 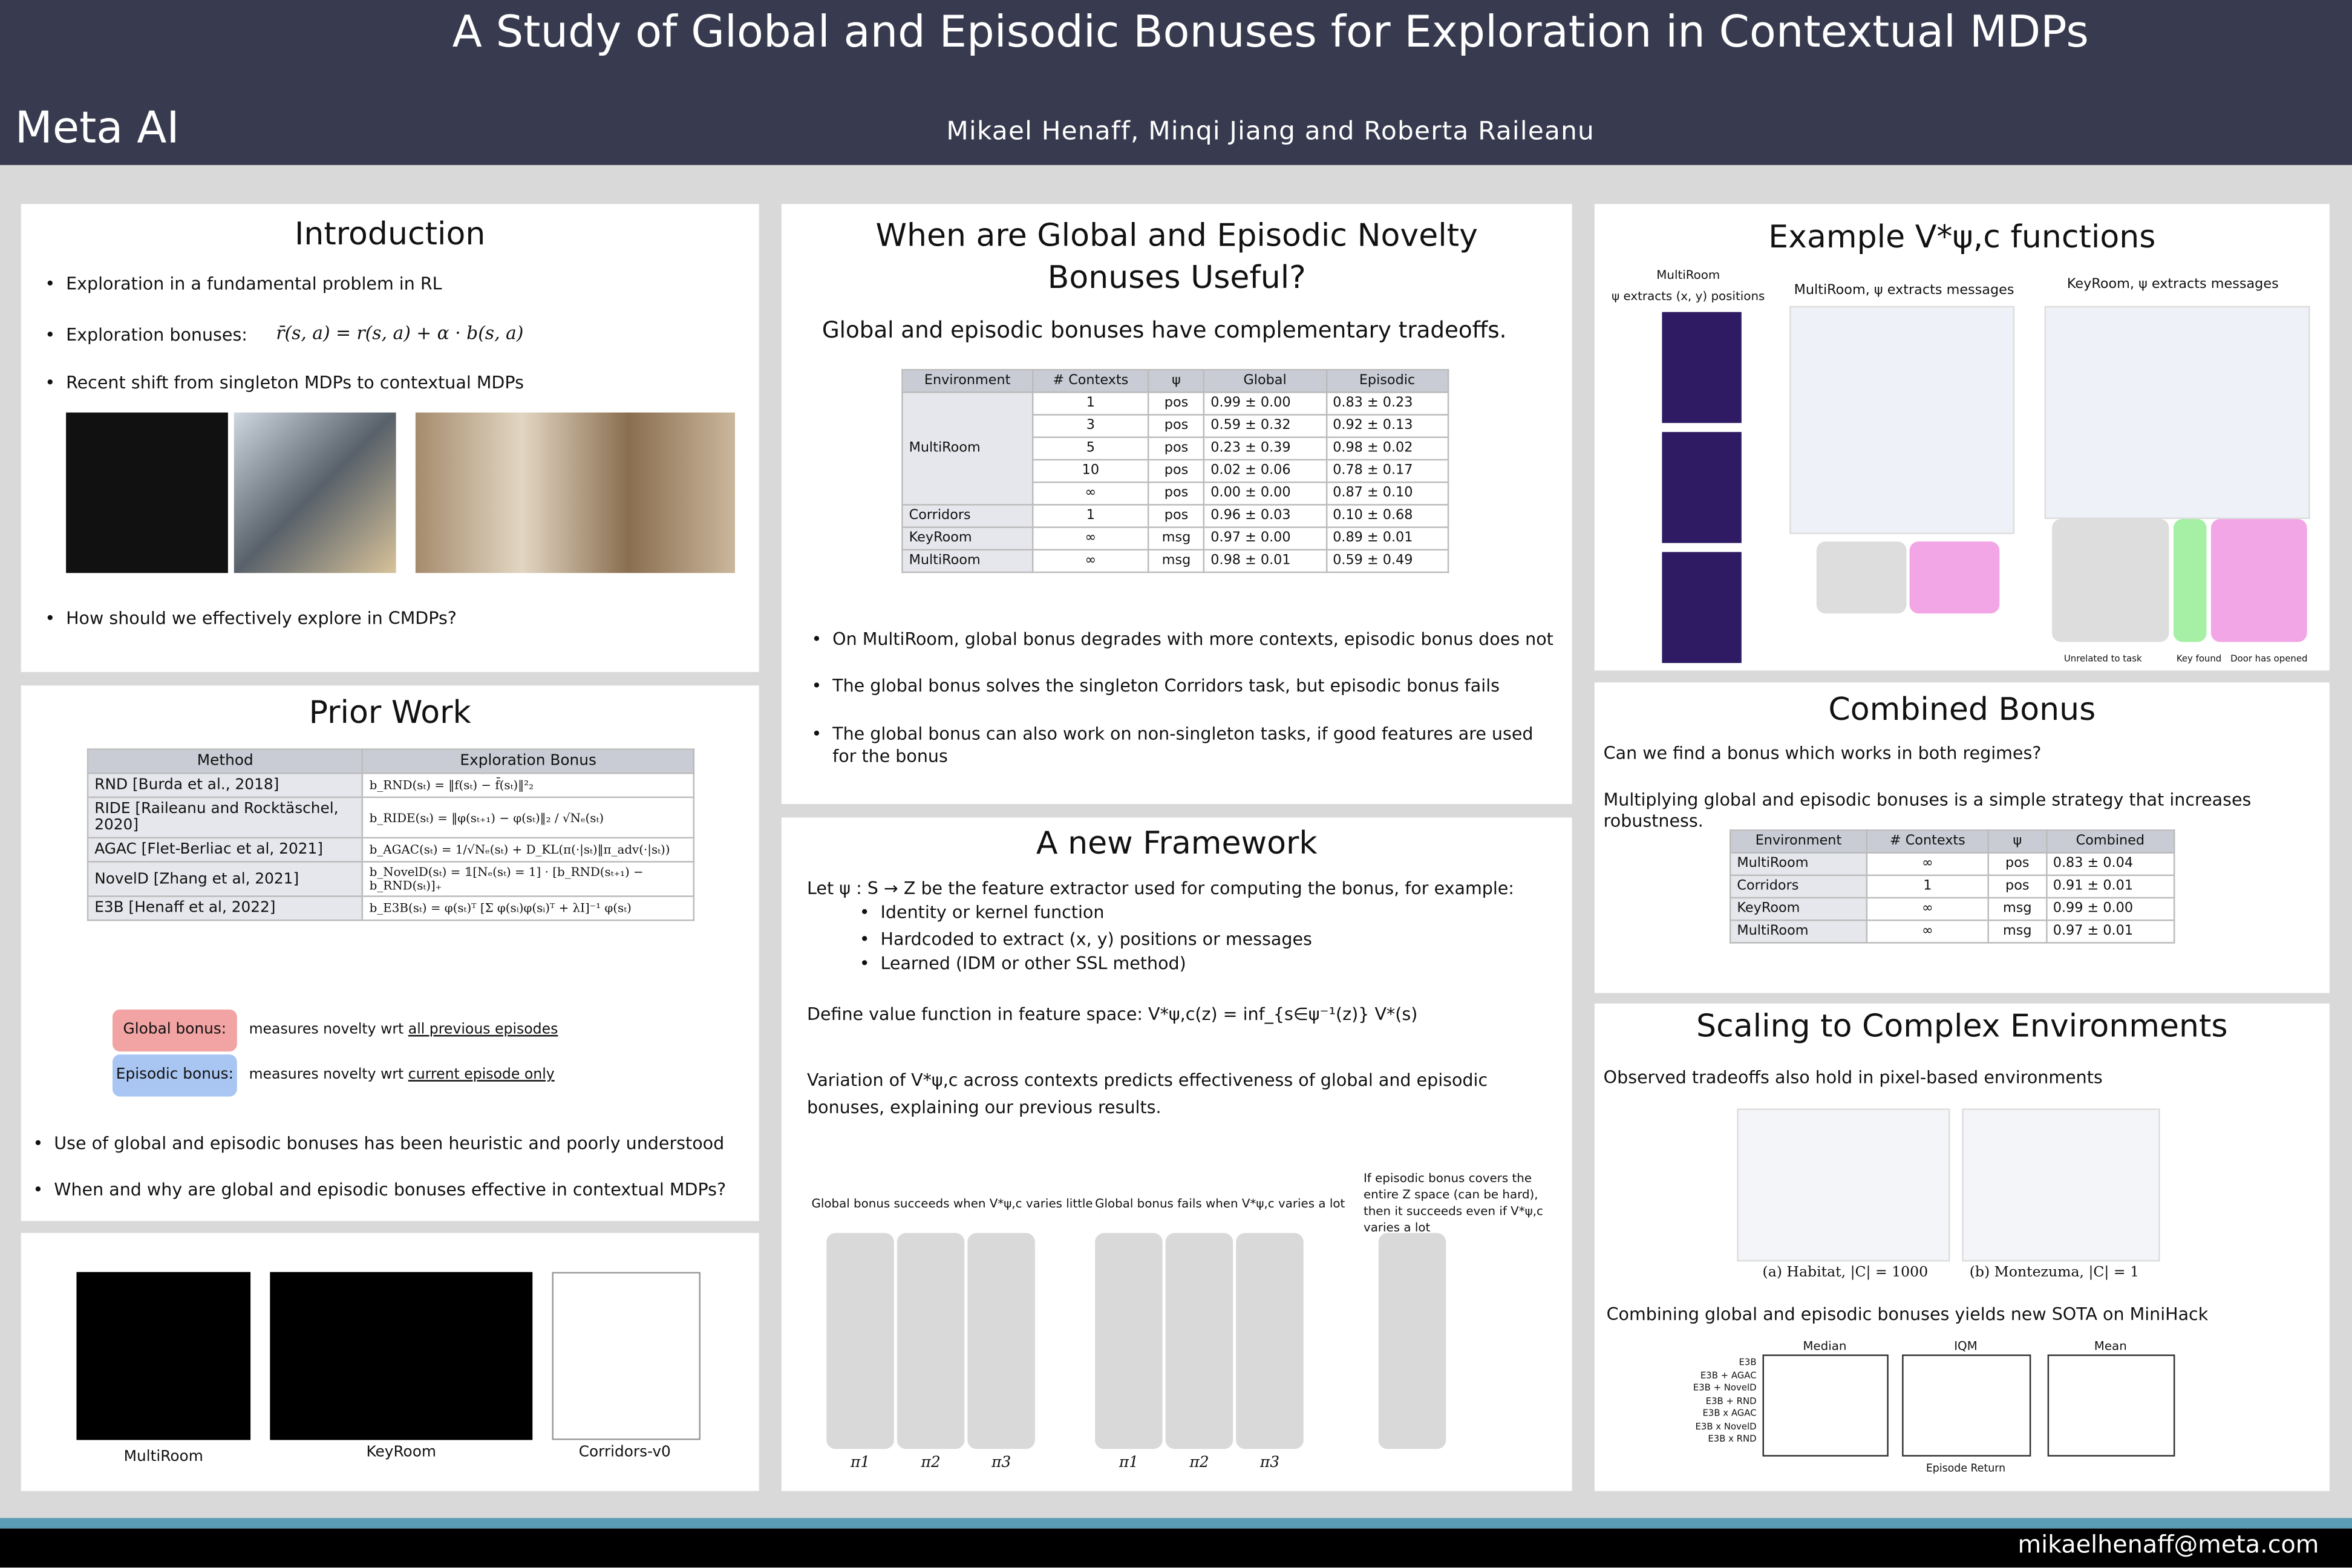 What do you see at coordinates (1952, 842) in the screenshot?
I see `header-row: Environment # Contexts ψ Combined` at bounding box center [1952, 842].